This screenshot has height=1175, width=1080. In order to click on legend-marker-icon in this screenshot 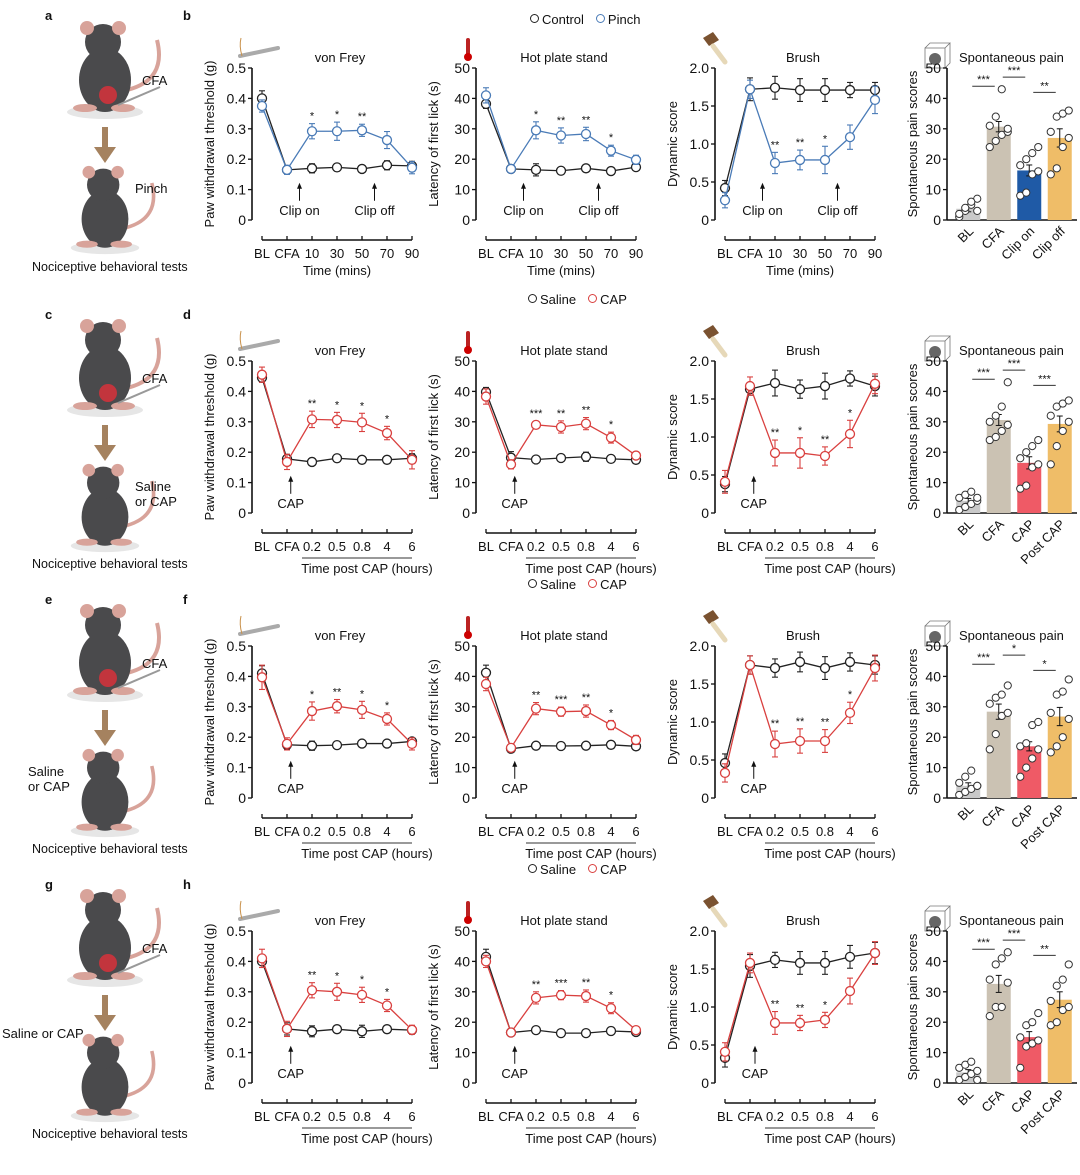, I will do `click(532, 298)`.